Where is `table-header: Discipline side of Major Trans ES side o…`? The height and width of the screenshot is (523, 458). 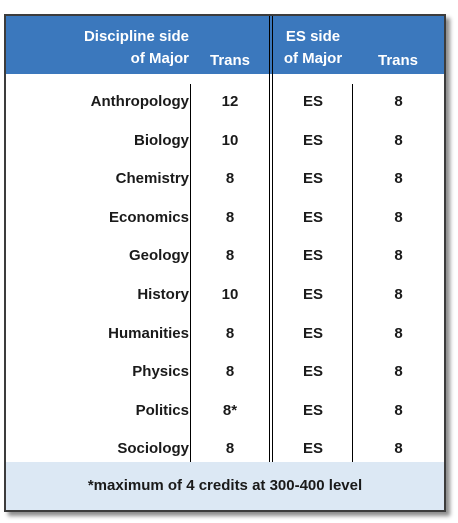 table-header: Discipline side of Major Trans ES side o… is located at coordinates (225, 45).